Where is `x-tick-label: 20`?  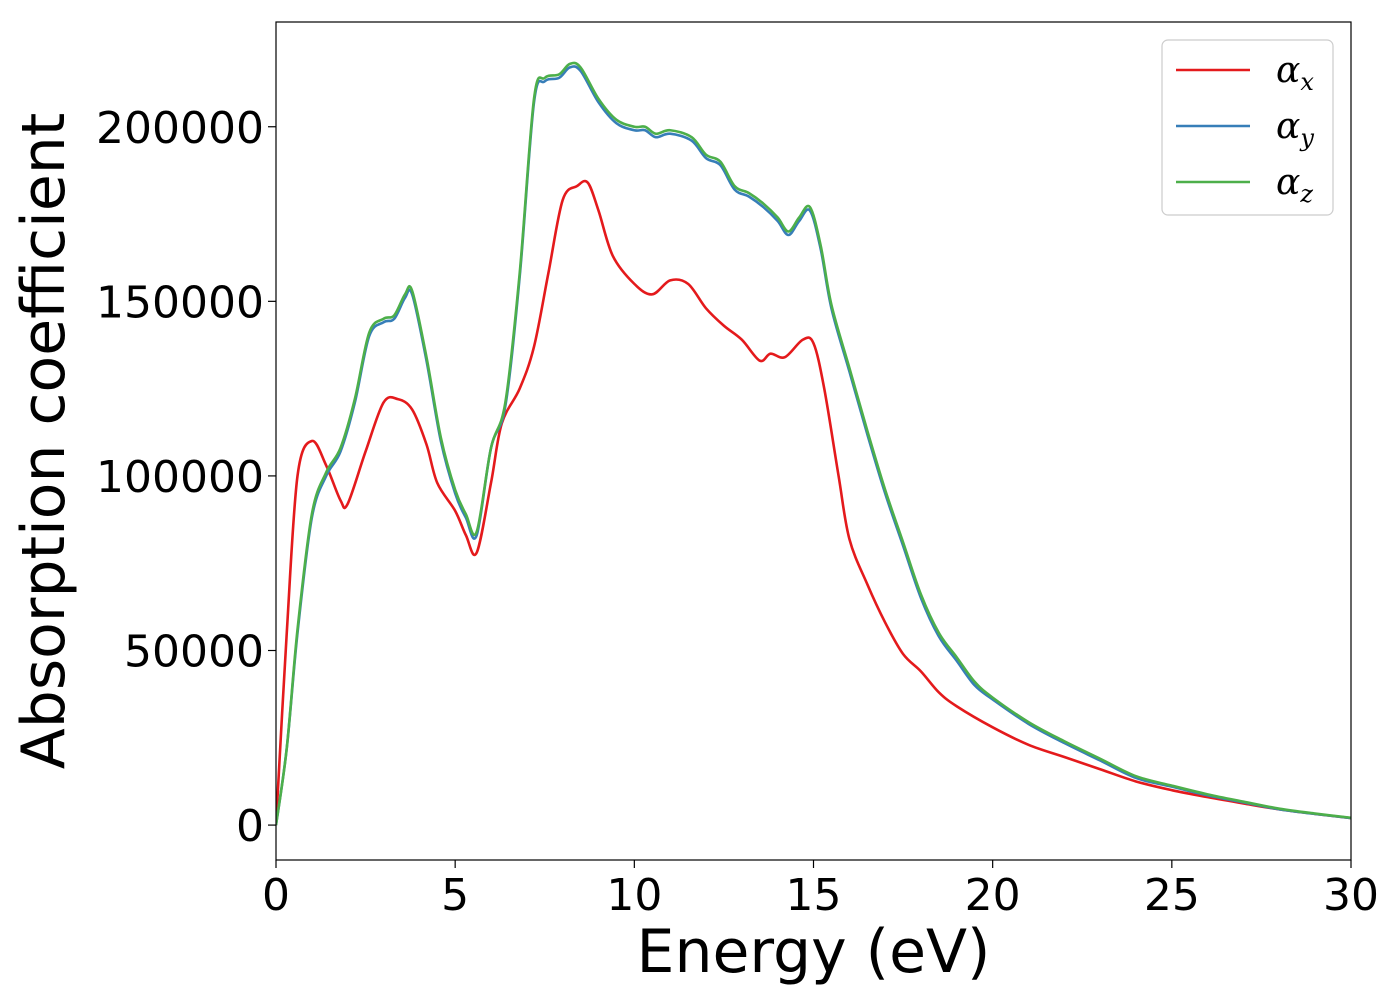 x-tick-label: 20 is located at coordinates (993, 895).